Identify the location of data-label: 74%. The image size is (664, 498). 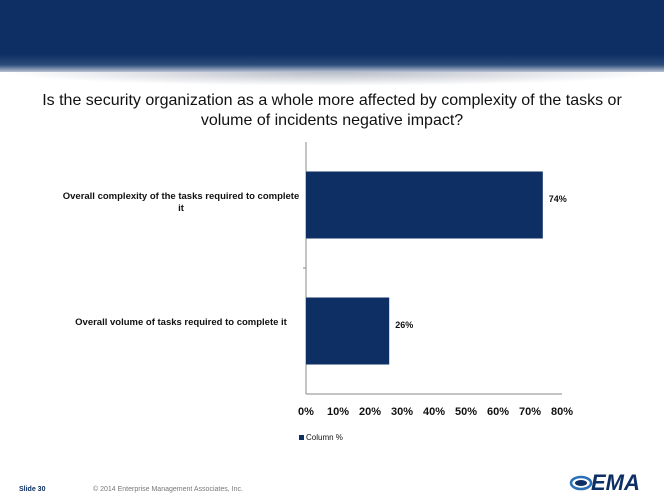
(558, 199).